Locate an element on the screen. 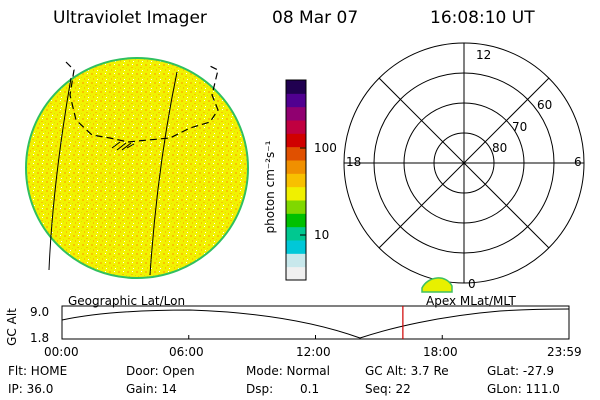 The image size is (600, 400). coastline is located at coordinates (142, 102).